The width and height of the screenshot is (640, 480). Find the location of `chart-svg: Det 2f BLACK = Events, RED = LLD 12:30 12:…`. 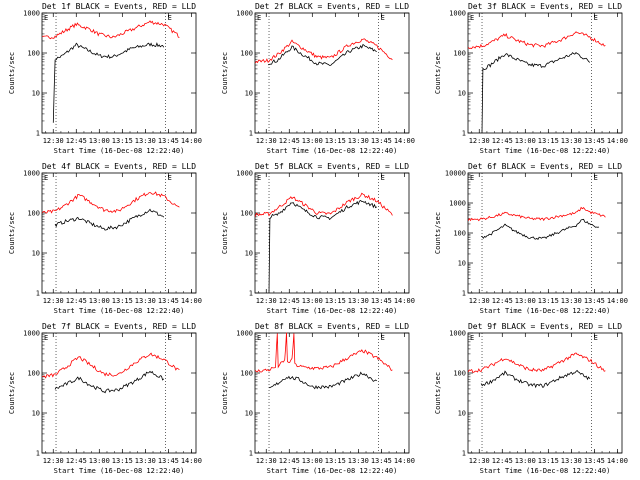

chart-svg: Det 2f BLACK = Events, RED = LLD 12:30 12:… is located at coordinates (318, 78).